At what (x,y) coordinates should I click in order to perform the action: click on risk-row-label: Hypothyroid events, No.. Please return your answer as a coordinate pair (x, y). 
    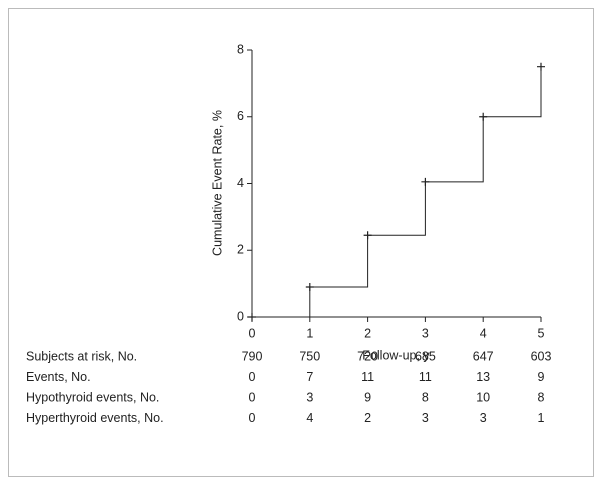
    Looking at the image, I should click on (92, 397).